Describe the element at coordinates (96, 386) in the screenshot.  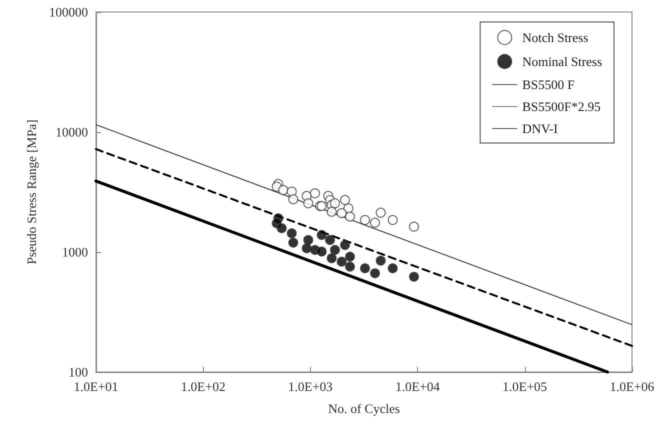
I see `x-tick-label: 1.0E+01` at that location.